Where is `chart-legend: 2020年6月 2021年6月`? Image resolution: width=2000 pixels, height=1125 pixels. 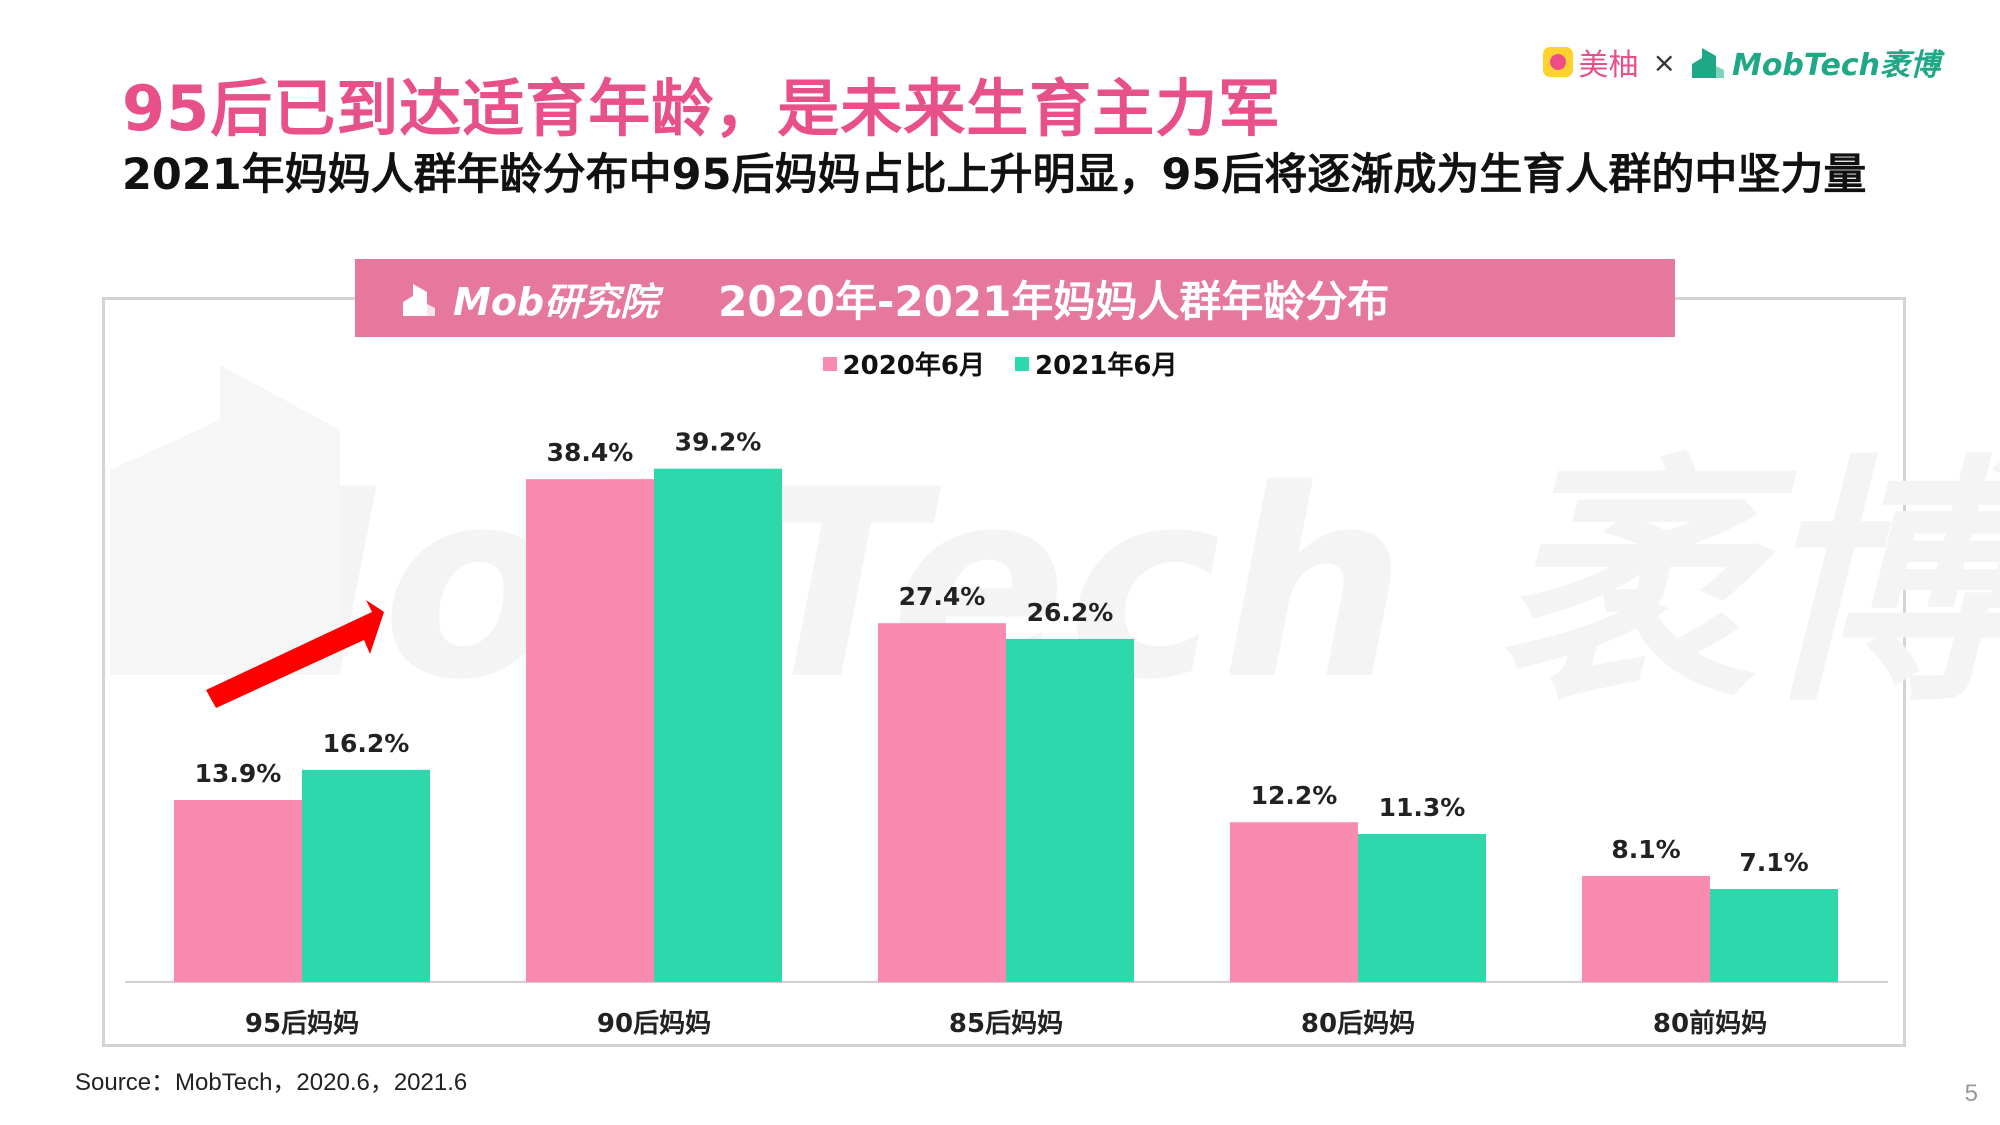 chart-legend: 2020年6月 2021年6月 is located at coordinates (1000, 363).